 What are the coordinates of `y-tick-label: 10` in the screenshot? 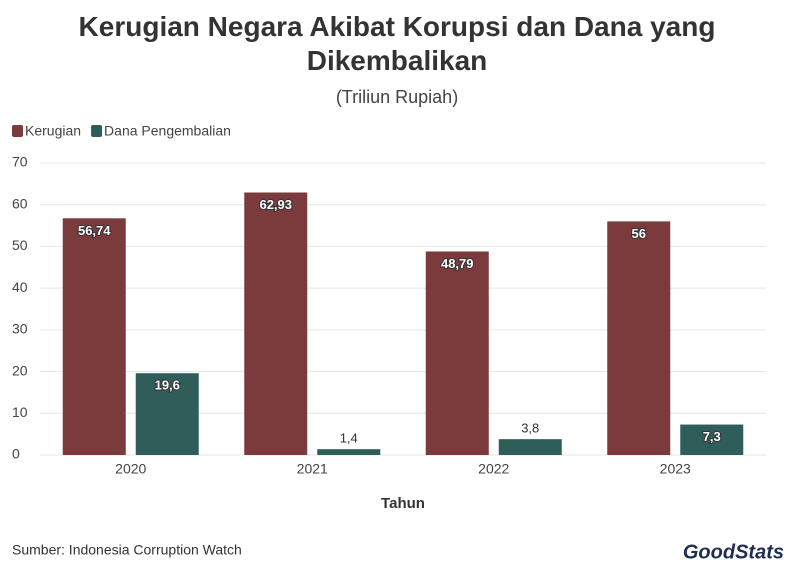 It's located at (20, 412).